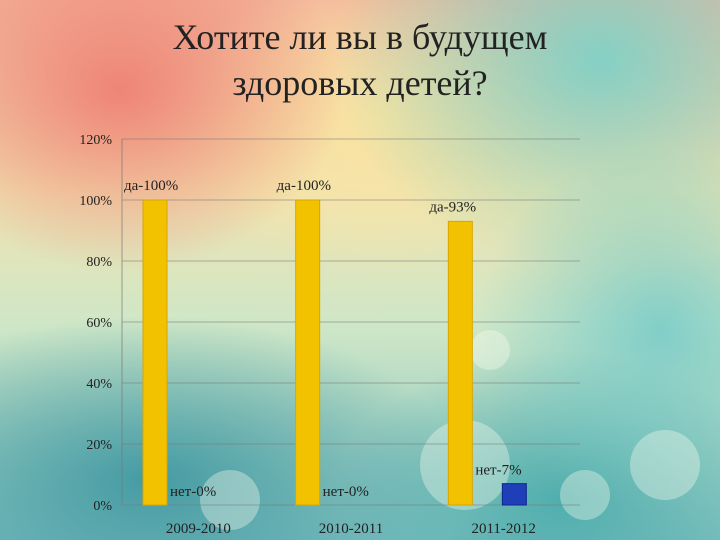 Image resolution: width=720 pixels, height=540 pixels. What do you see at coordinates (498, 471) in the screenshot?
I see `bar-label-no: нет-7%` at bounding box center [498, 471].